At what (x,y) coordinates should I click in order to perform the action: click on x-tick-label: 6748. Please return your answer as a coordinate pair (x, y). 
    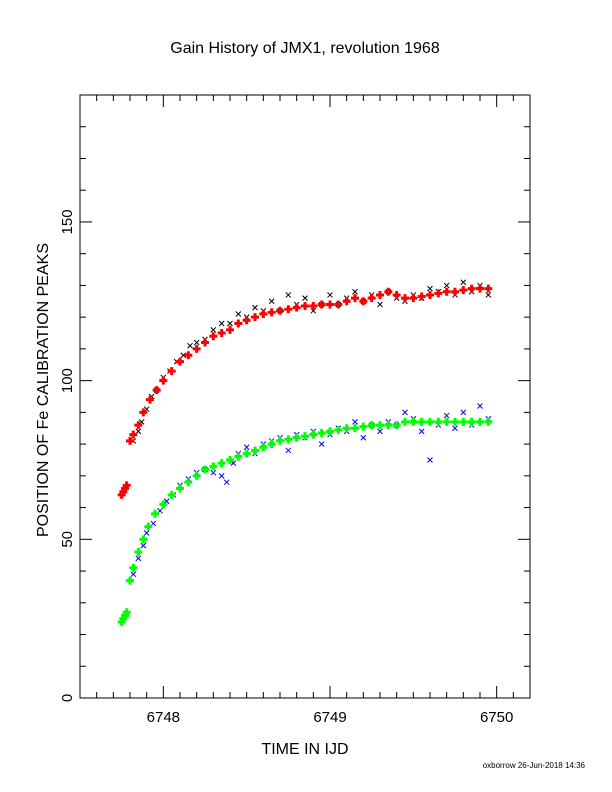
    Looking at the image, I should click on (163, 717).